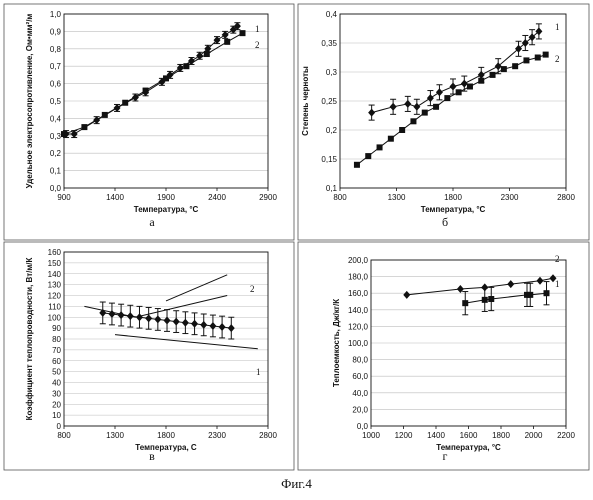 The width and height of the screenshot is (593, 500). What do you see at coordinates (217, 197) in the screenshot?
I see `x-tick-label: 2400` at bounding box center [217, 197].